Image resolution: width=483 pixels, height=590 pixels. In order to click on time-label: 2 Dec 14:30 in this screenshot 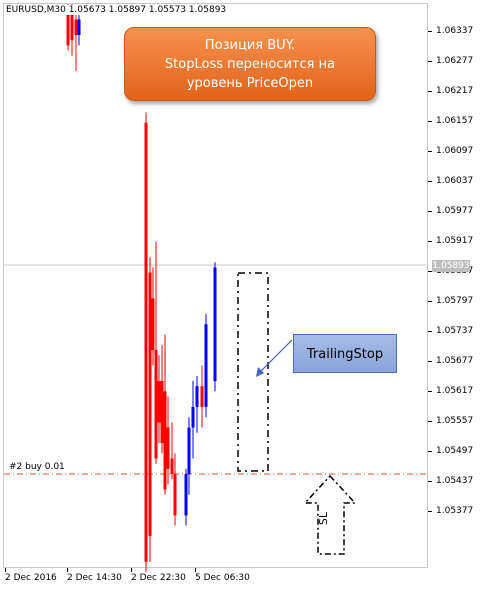, I will do `click(94, 578)`.